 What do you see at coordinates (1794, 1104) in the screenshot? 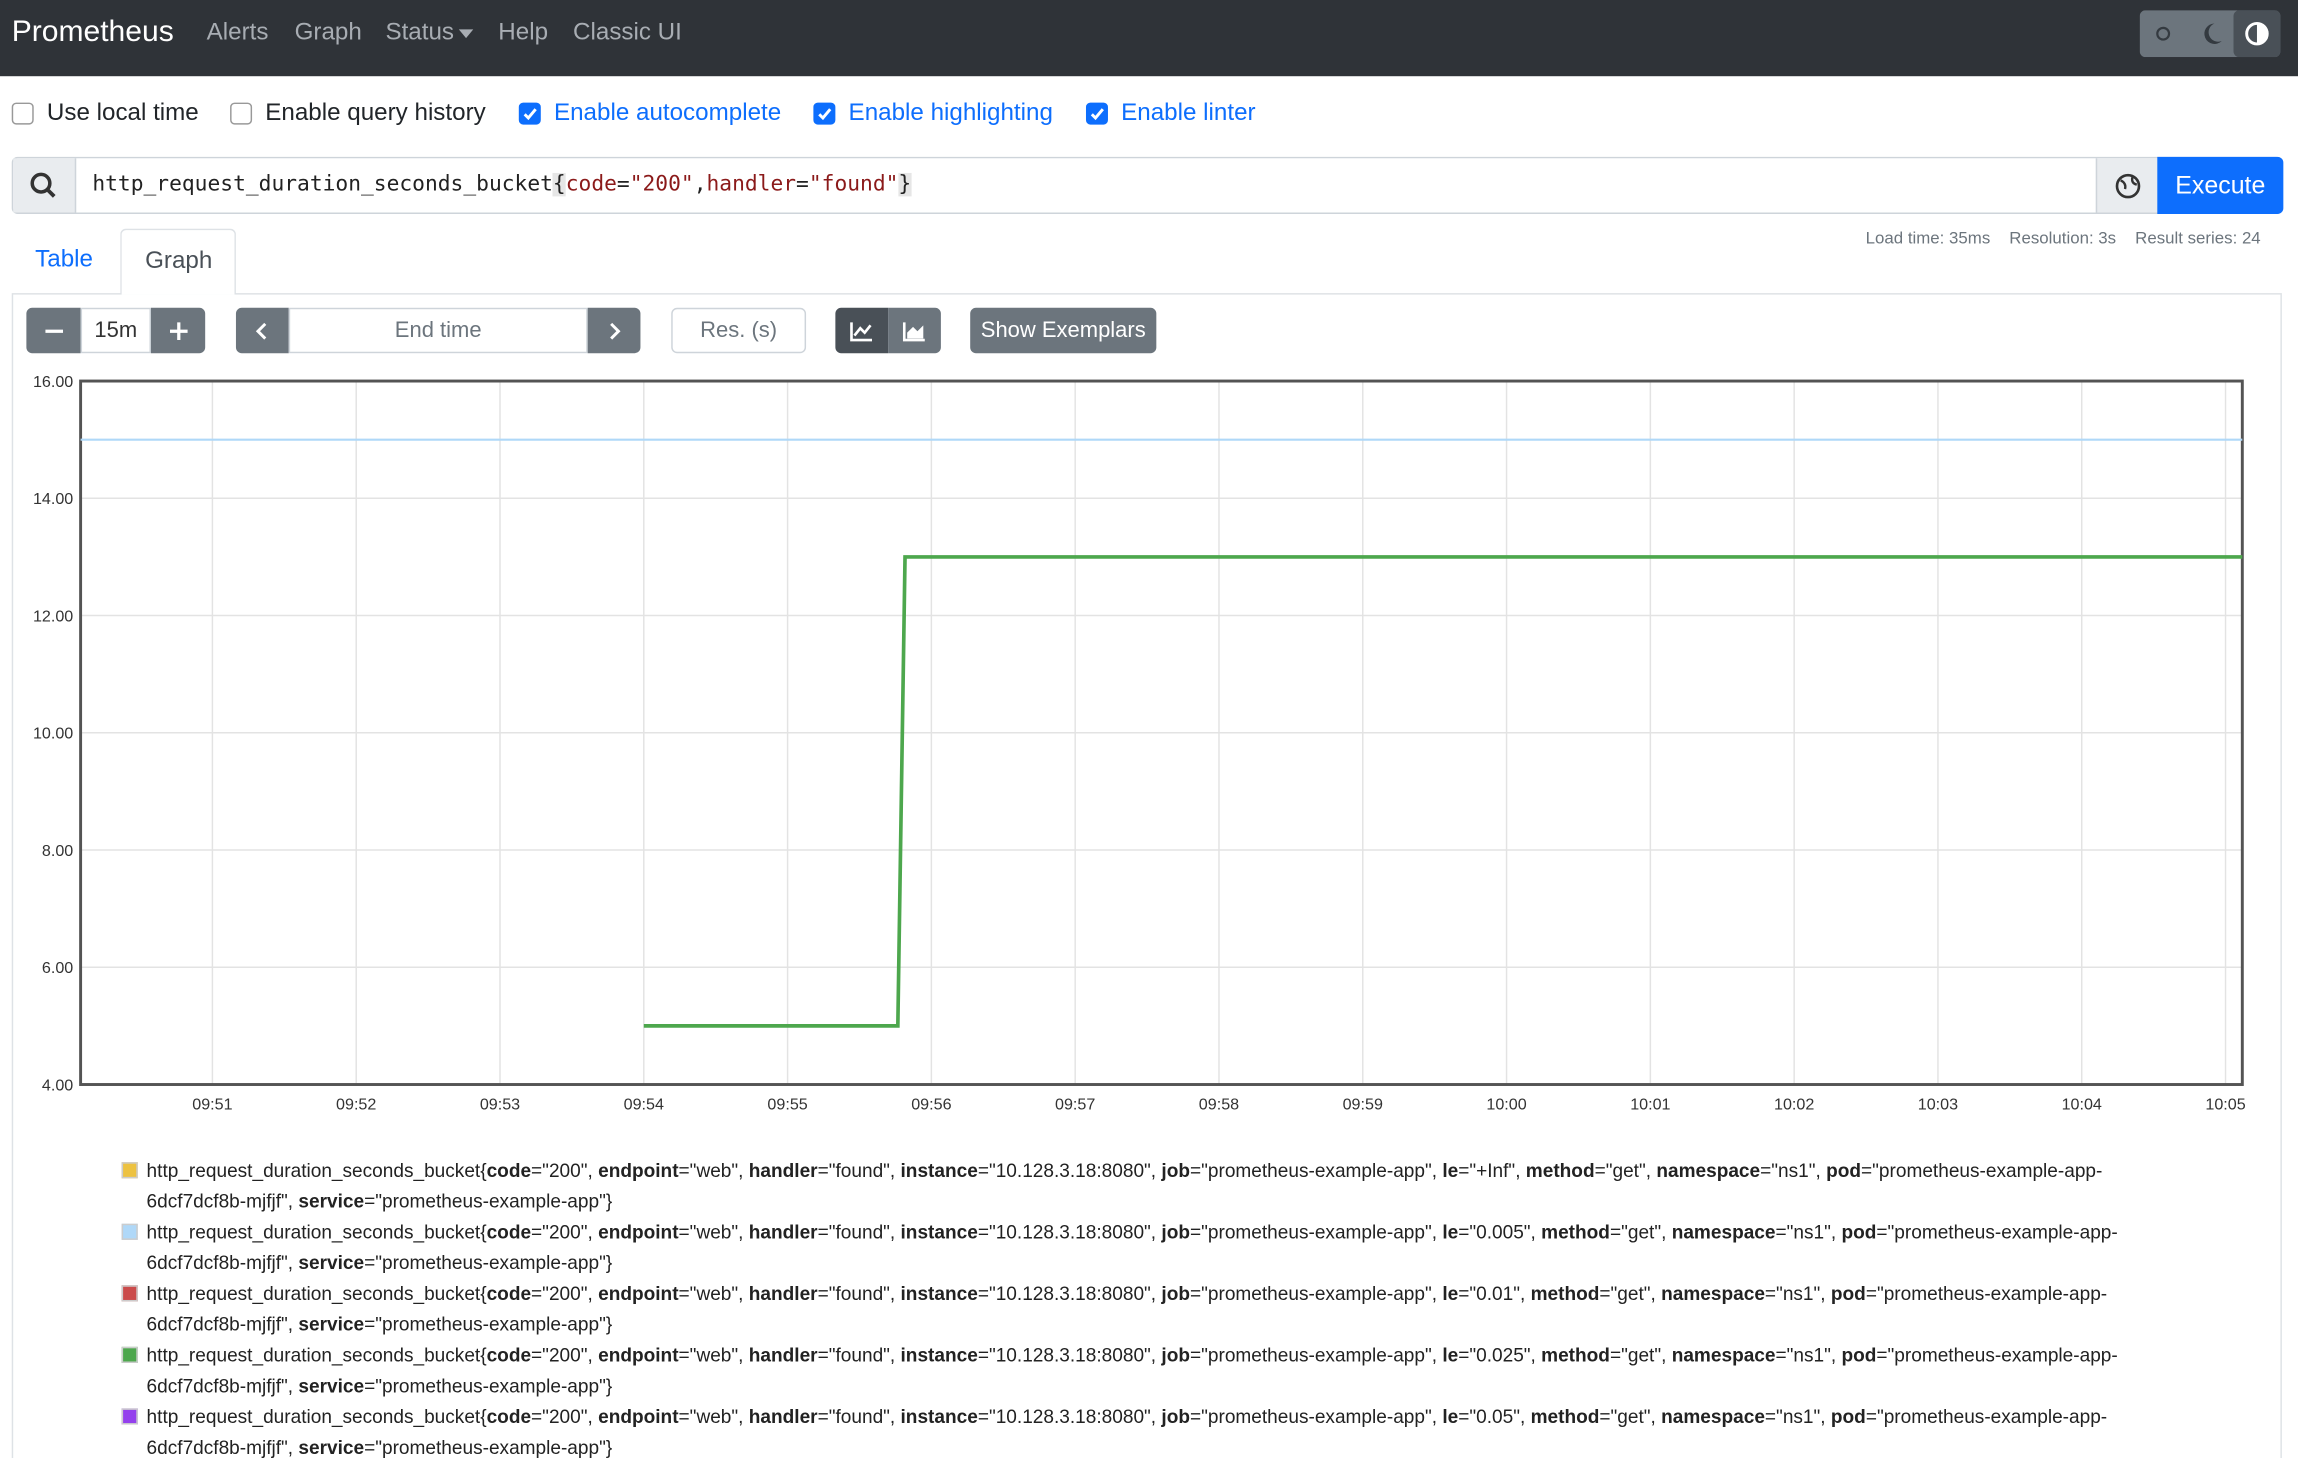
I see `x-tick-label: 10:02` at bounding box center [1794, 1104].